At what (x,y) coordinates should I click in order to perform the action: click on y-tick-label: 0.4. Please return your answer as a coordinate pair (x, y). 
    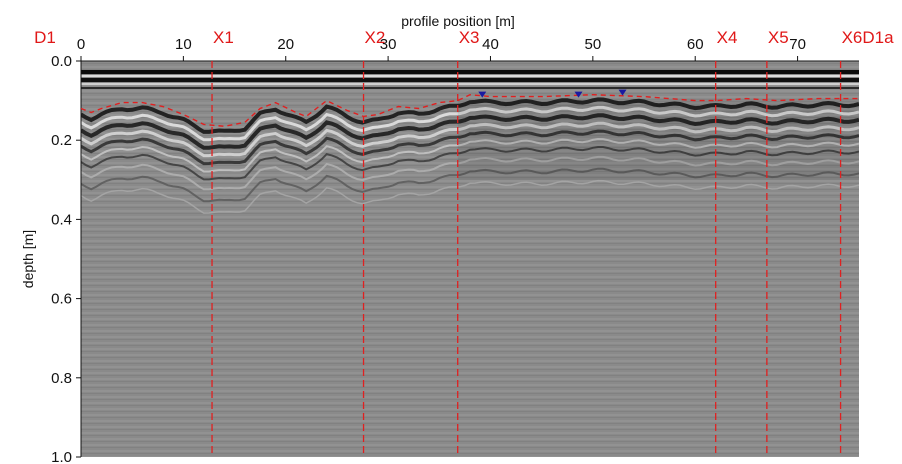
    Looking at the image, I should click on (61, 219).